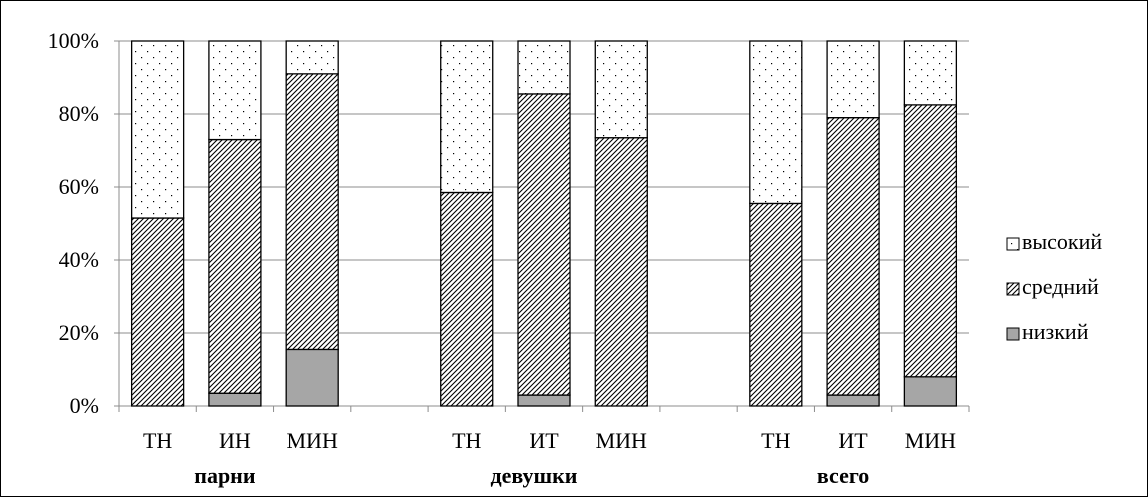 The image size is (1148, 497). I want to click on group-label: всего, so click(843, 475).